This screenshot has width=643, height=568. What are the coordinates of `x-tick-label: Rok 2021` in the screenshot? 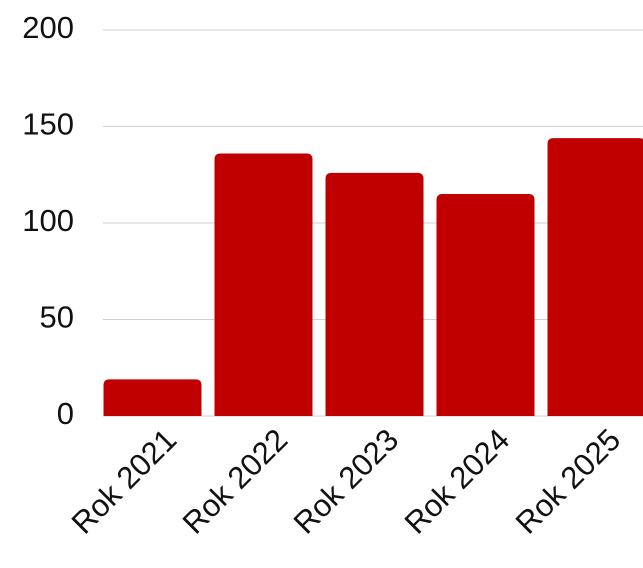 It's located at (124, 481).